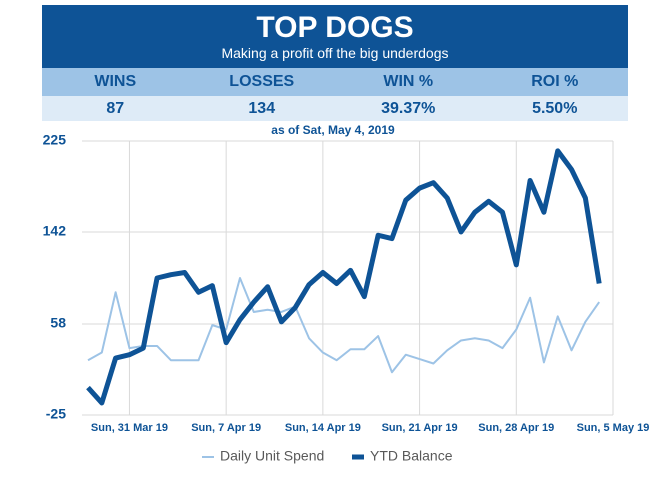 The height and width of the screenshot is (481, 666). What do you see at coordinates (516, 428) in the screenshot?
I see `x-tick-label: Sun, 28 Apr 19` at bounding box center [516, 428].